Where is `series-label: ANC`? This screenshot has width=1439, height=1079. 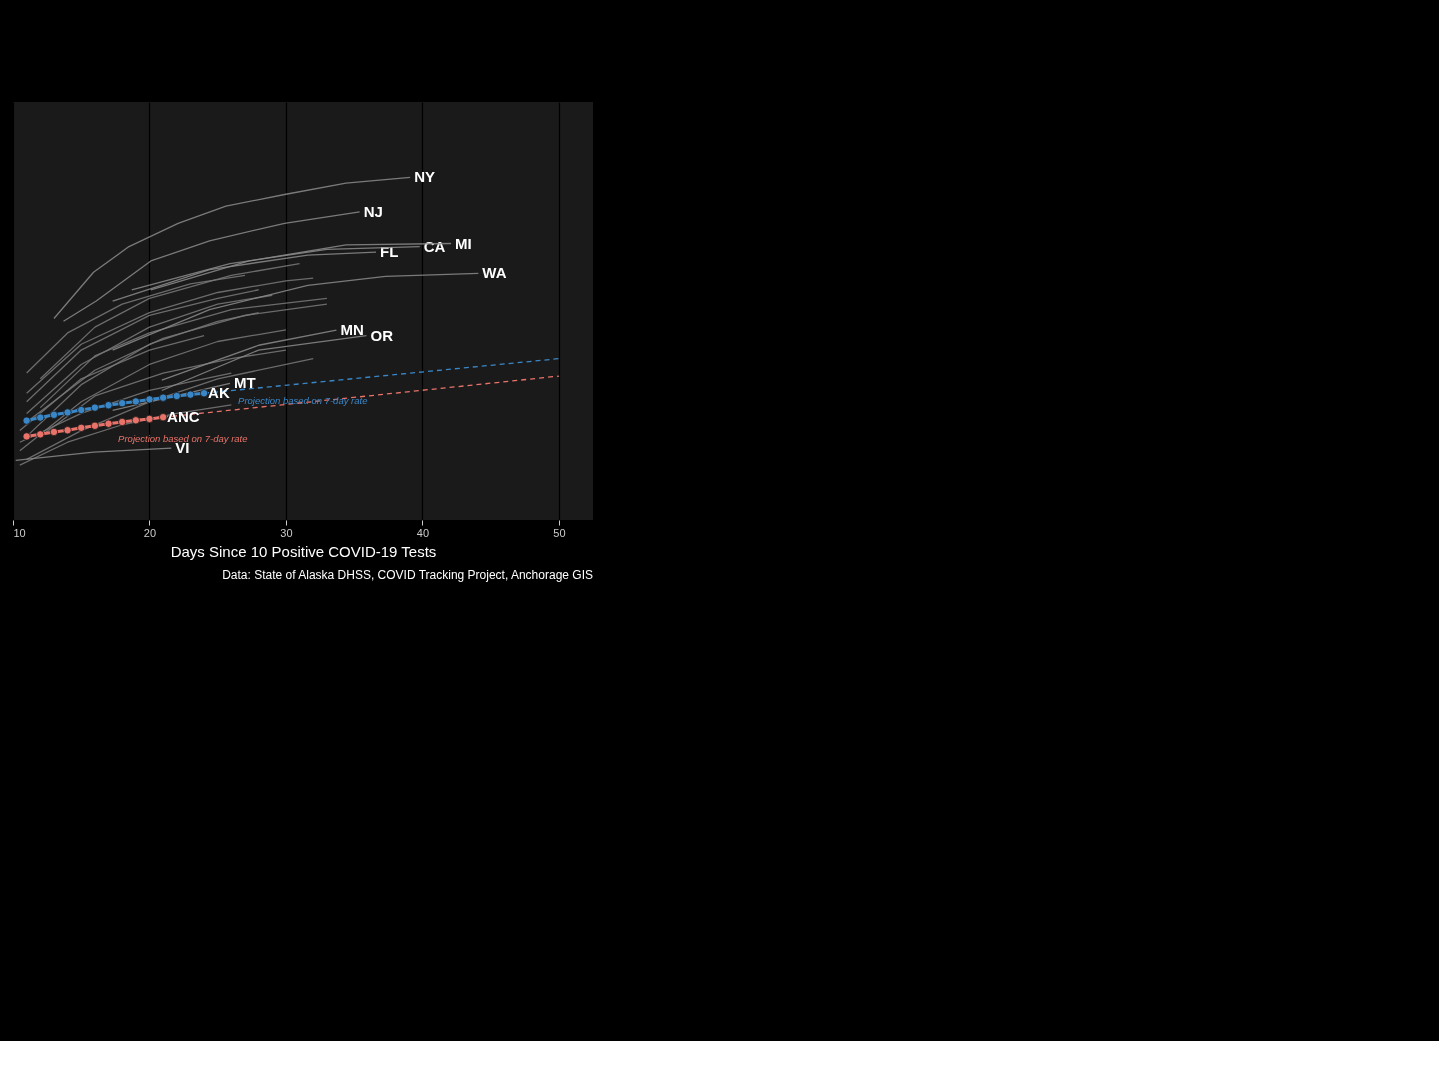 series-label: ANC is located at coordinates (183, 417).